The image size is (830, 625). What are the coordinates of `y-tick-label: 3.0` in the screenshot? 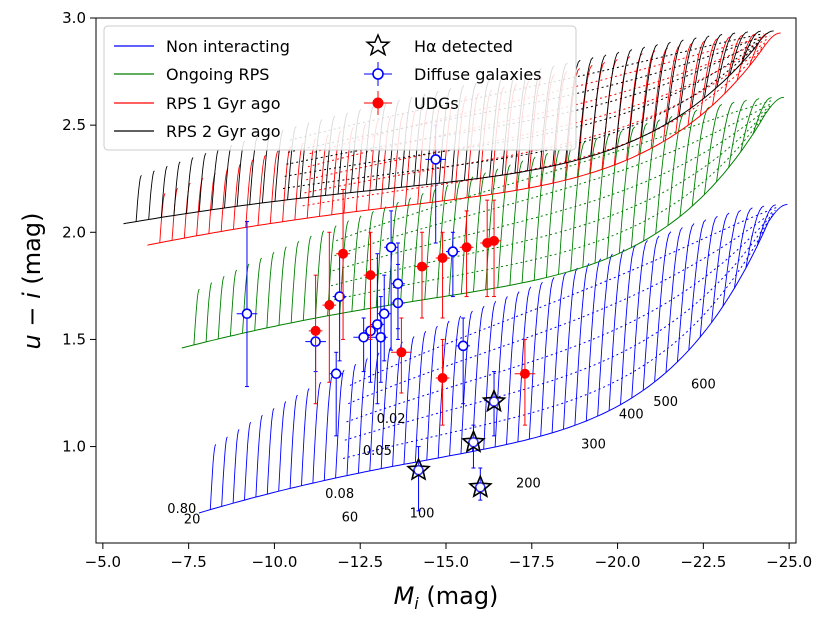 It's located at (74, 18).